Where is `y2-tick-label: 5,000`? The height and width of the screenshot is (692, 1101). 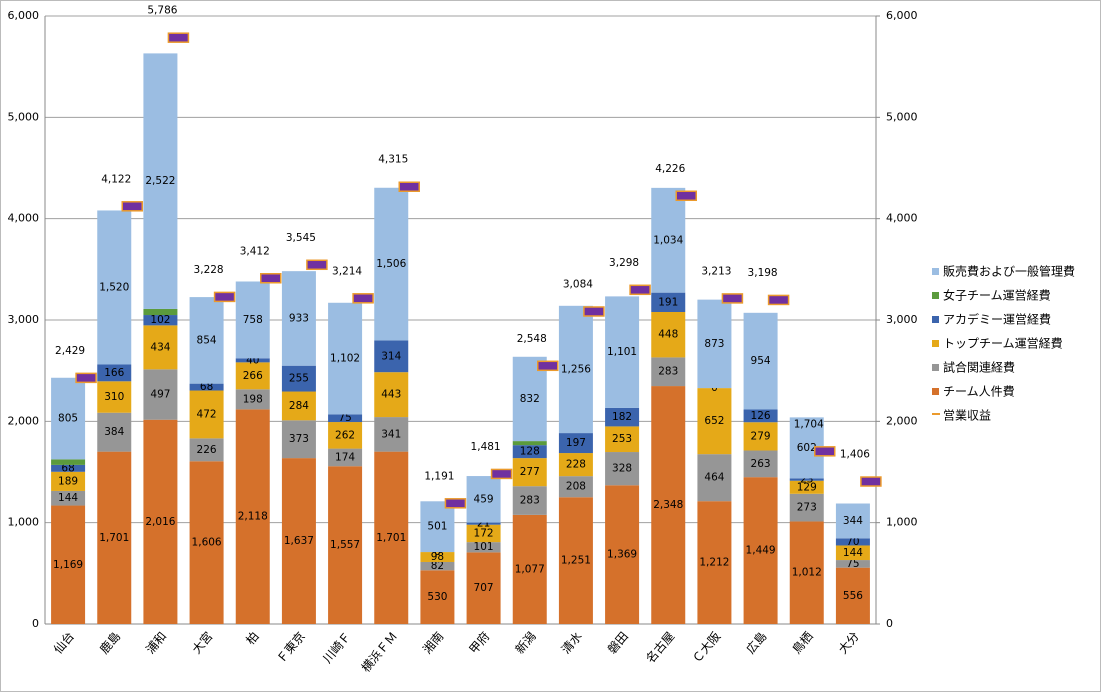
y2-tick-label: 5,000 is located at coordinates (902, 116).